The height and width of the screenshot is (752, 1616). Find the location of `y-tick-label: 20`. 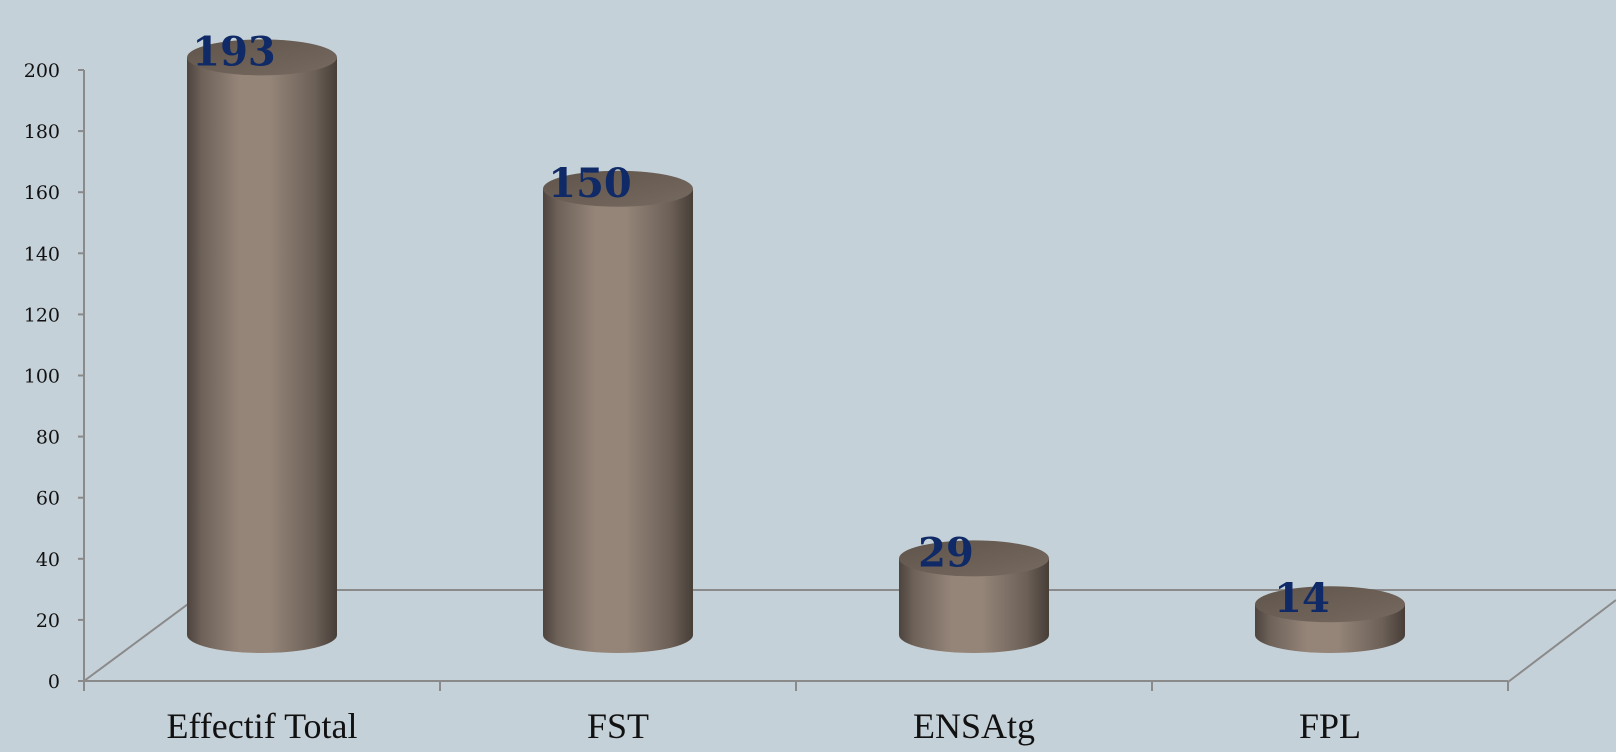

y-tick-label: 20 is located at coordinates (48, 621).